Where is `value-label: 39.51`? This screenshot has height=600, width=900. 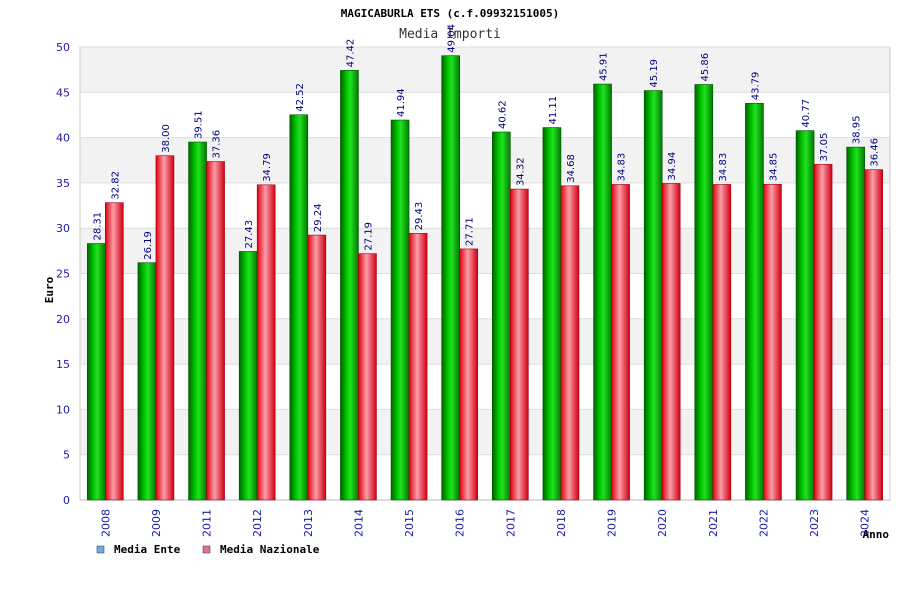 value-label: 39.51 is located at coordinates (199, 124).